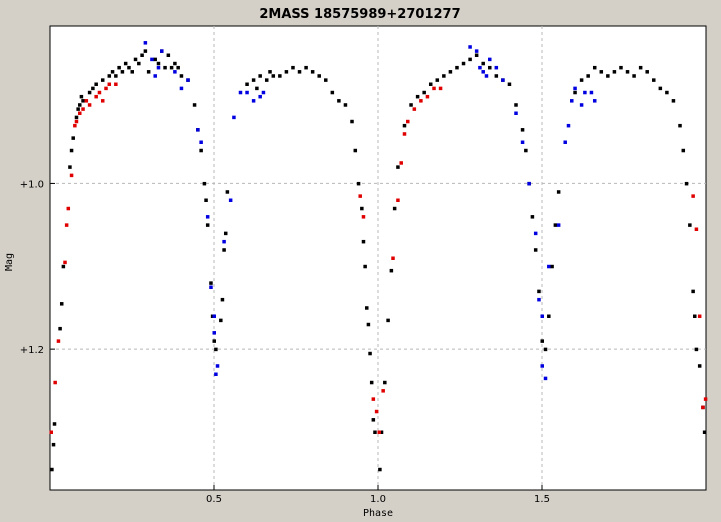 Image resolution: width=721 pixels, height=522 pixels. Describe the element at coordinates (214, 499) in the screenshot. I see `x-tick-label: 0.5` at that location.